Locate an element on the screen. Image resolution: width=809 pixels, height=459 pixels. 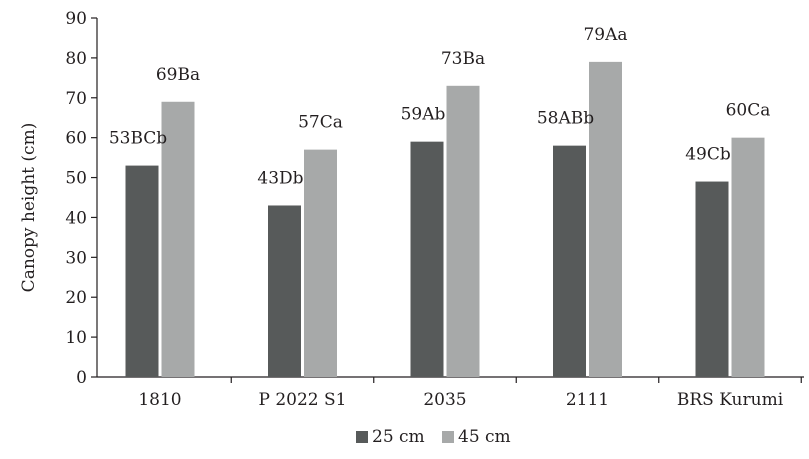
y-tick-label: 10 is located at coordinates (76, 338).